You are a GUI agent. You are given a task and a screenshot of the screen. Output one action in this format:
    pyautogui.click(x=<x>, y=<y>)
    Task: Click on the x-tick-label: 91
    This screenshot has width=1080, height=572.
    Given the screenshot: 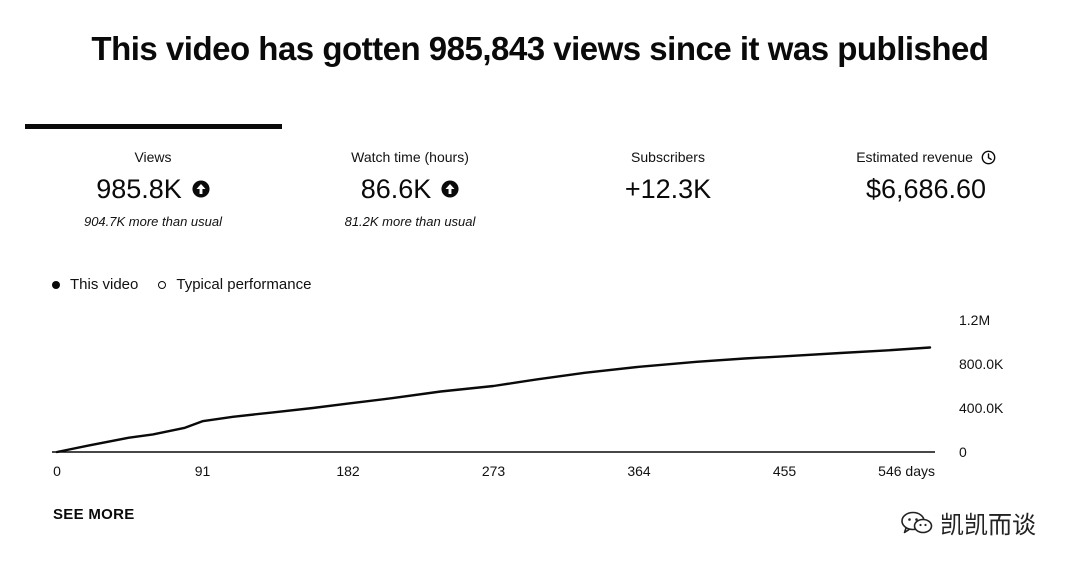 What is the action you would take?
    pyautogui.click(x=203, y=471)
    